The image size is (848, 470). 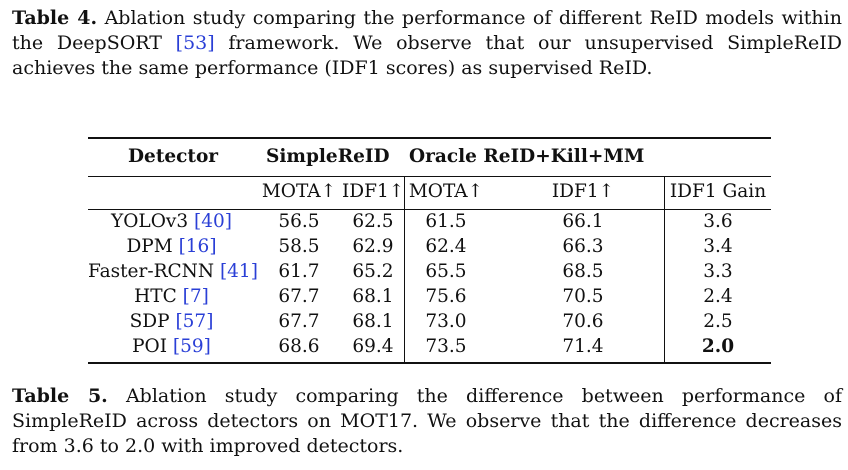 What do you see at coordinates (299, 246) in the screenshot?
I see `cell-simplereid-mota: 58.5` at bounding box center [299, 246].